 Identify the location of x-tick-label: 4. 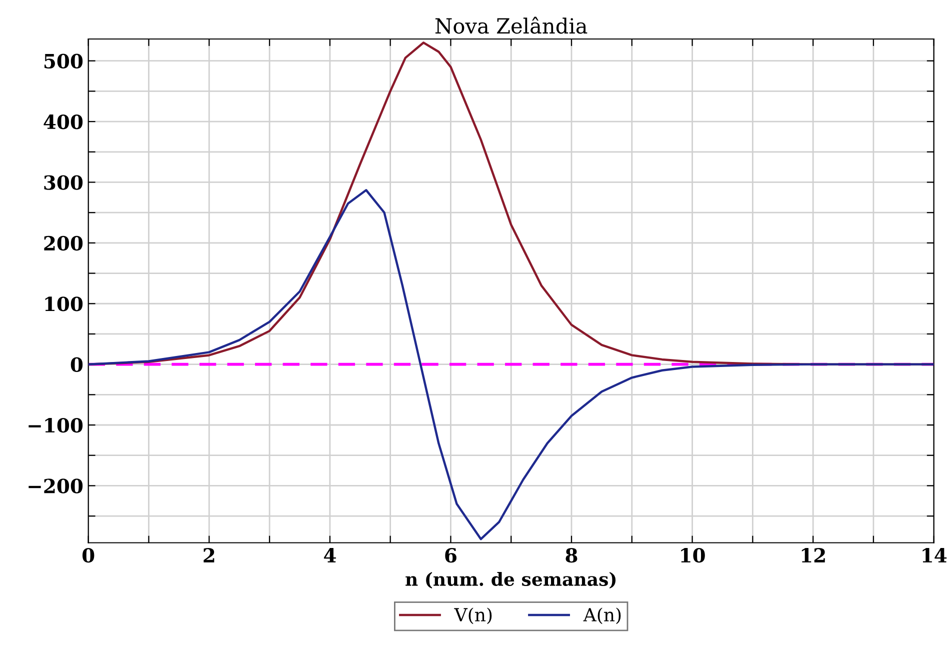
(330, 555).